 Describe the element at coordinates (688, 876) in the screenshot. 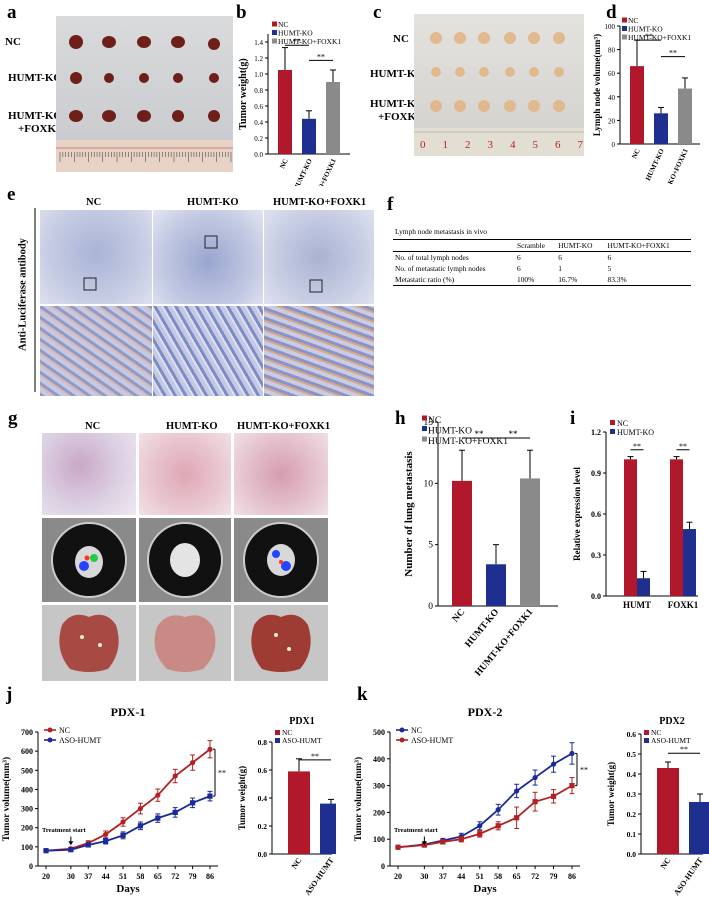

I see `x-tick-label: ASO-HUMT` at that location.